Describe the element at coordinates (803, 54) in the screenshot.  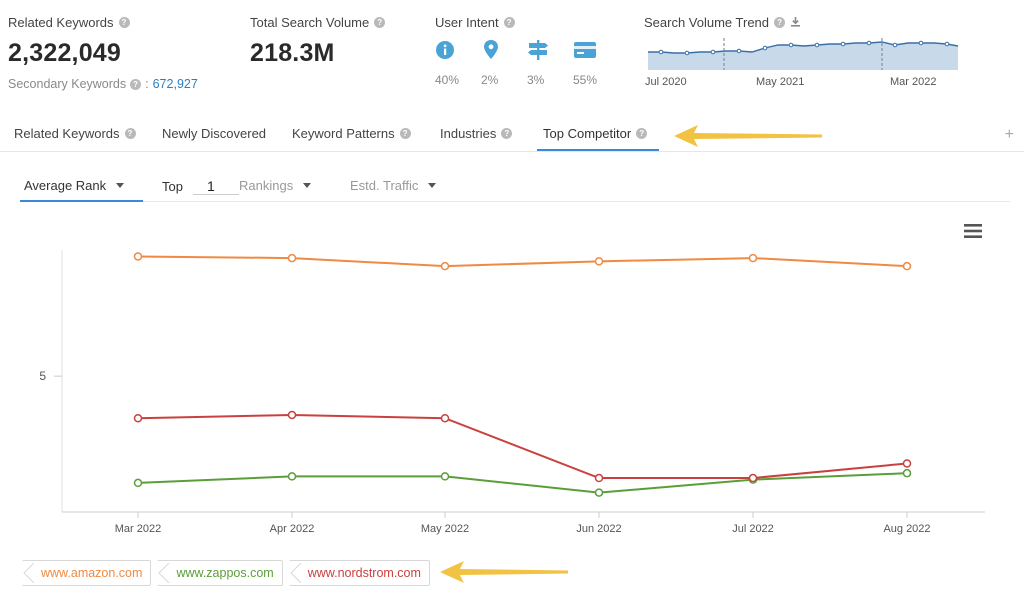
I see `search-volume-sparkline` at that location.